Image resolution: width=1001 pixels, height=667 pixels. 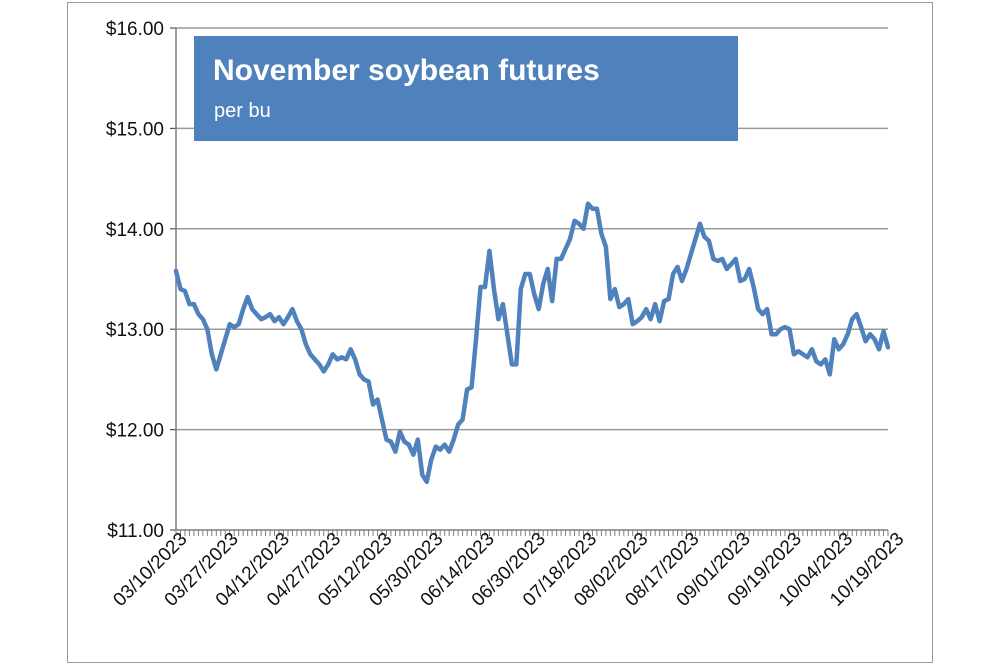 I want to click on title-box: November soybean futures per bu, so click(x=466, y=88).